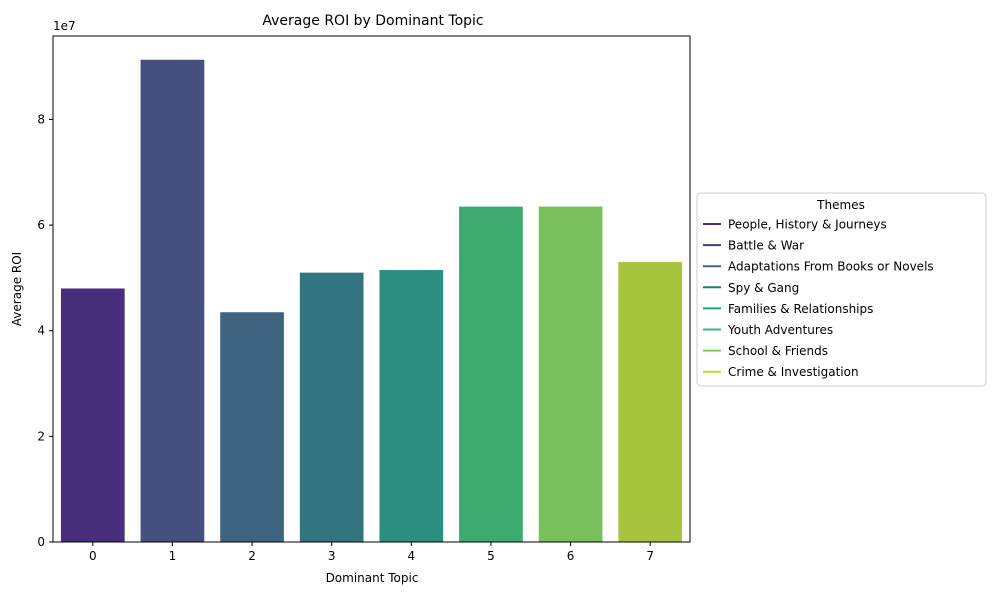 This screenshot has width=1000, height=604. What do you see at coordinates (93, 556) in the screenshot?
I see `x-tick-label: 0` at bounding box center [93, 556].